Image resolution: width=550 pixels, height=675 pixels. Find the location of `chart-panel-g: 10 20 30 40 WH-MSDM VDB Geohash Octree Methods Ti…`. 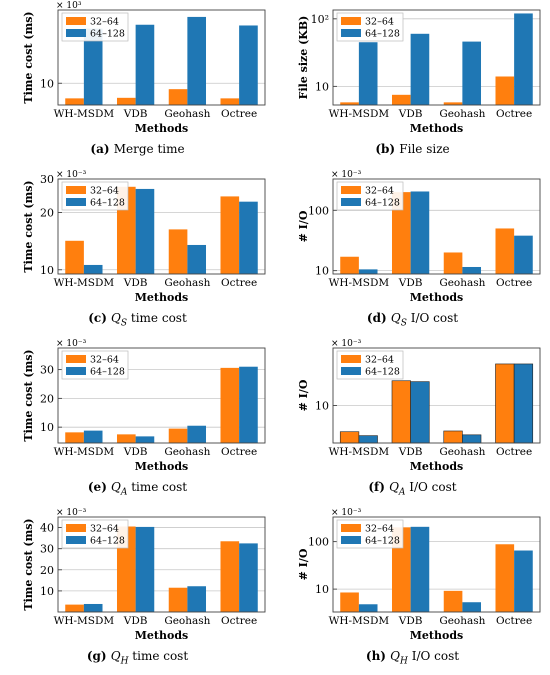

chart-panel-g: 10 20 30 40 WH-MSDM VDB Geohash Octree Methods Ti… is located at coordinates (137, 591).